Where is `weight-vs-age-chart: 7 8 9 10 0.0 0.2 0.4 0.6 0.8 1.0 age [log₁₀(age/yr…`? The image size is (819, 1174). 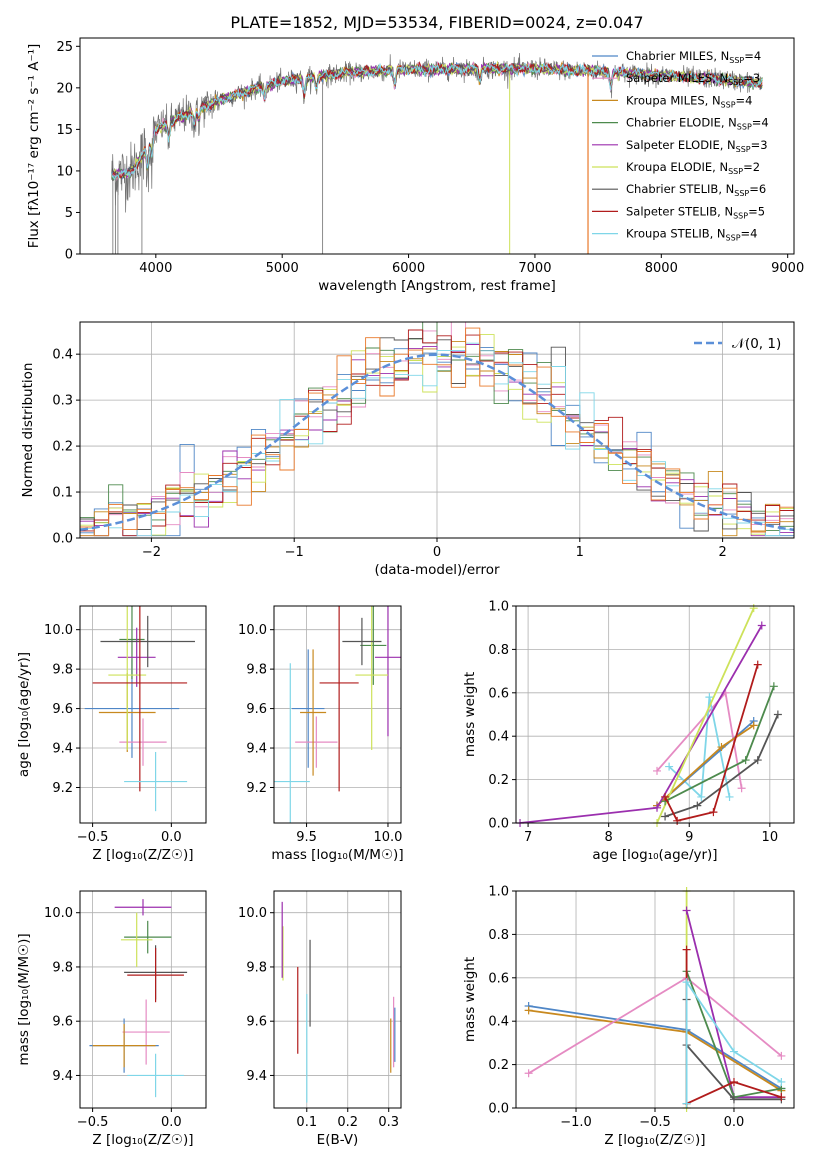 weight-vs-age-chart: 7 8 9 10 0.0 0.2 0.4 0.6 0.8 1.0 age [log₁₀(age/yr… is located at coordinates (628, 731).